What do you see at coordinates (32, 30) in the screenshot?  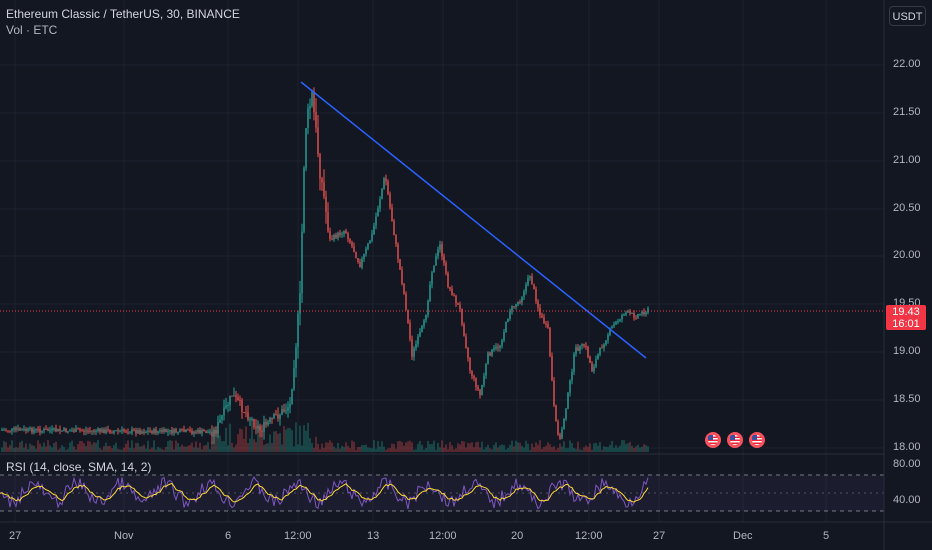 I see `volume-indicator-label: Vol · ETC` at bounding box center [32, 30].